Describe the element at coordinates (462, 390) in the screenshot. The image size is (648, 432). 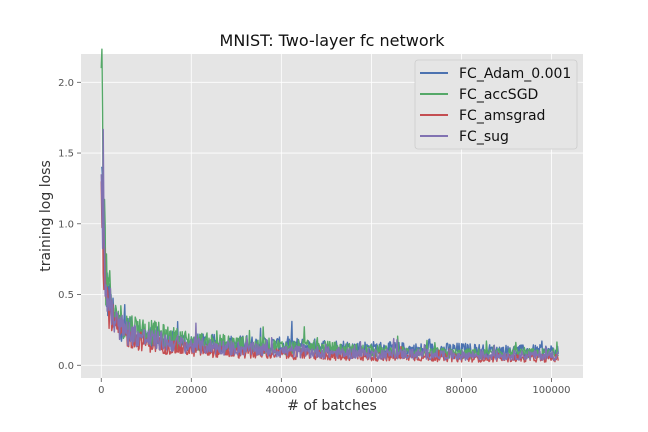
I see `x-tick-label: 80000` at that location.